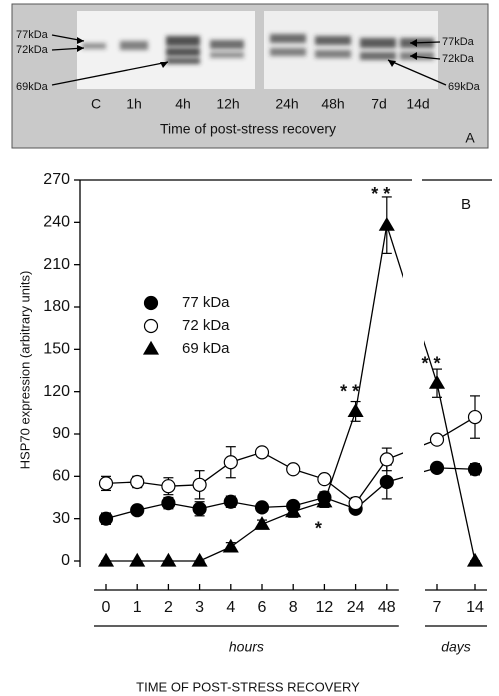  What do you see at coordinates (56, 306) in the screenshot?
I see `y-tick-label: 180` at bounding box center [56, 306].